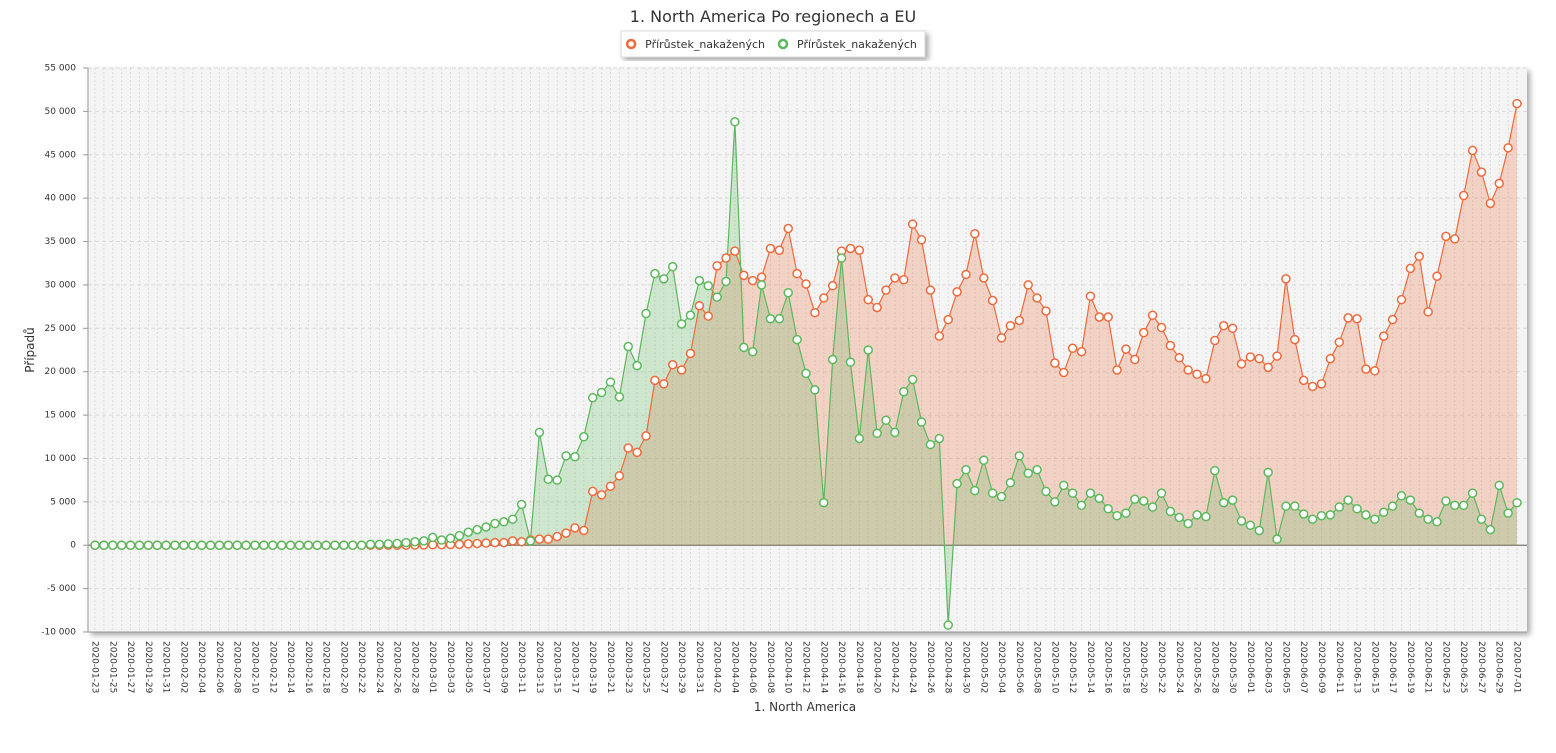 This screenshot has height=753, width=1556. Describe the element at coordinates (734, 667) in the screenshot. I see `x-tick-label: 2020-04-04` at that location.